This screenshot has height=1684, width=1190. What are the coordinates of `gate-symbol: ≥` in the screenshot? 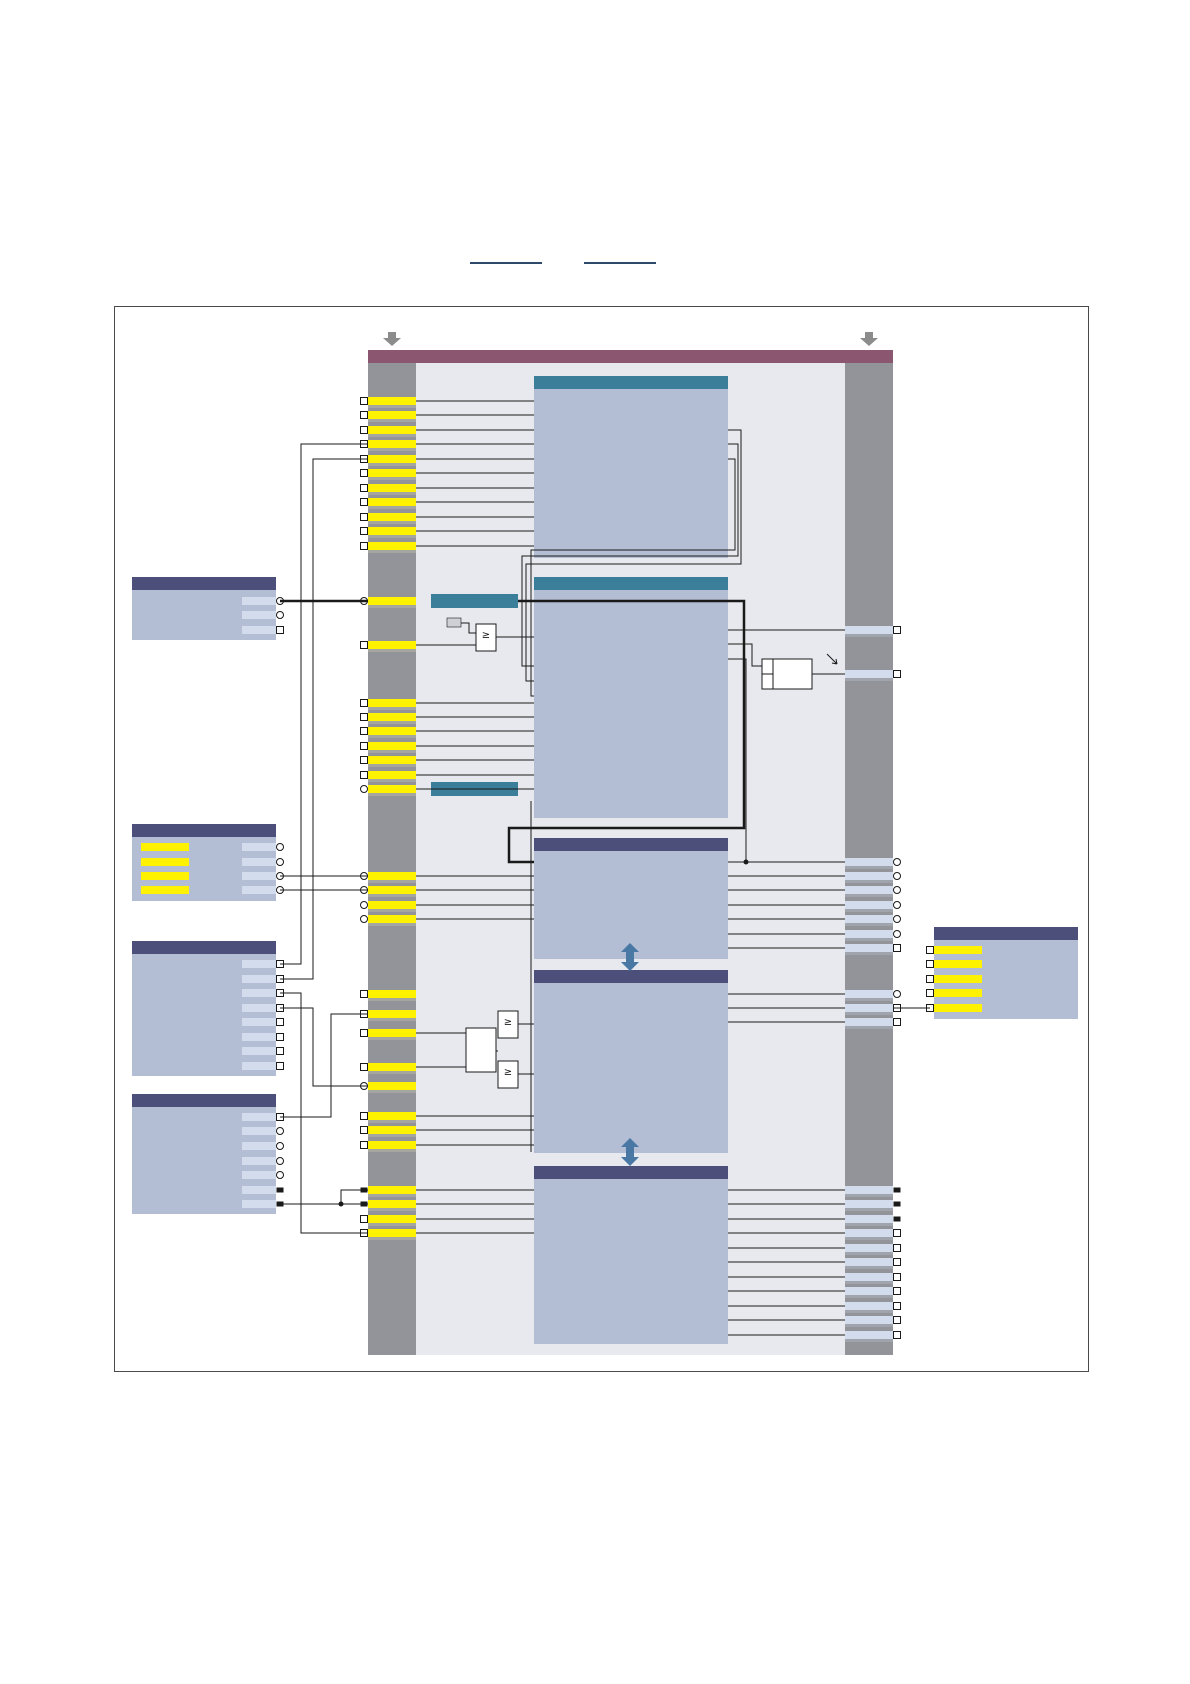 It's located at (508, 1022).